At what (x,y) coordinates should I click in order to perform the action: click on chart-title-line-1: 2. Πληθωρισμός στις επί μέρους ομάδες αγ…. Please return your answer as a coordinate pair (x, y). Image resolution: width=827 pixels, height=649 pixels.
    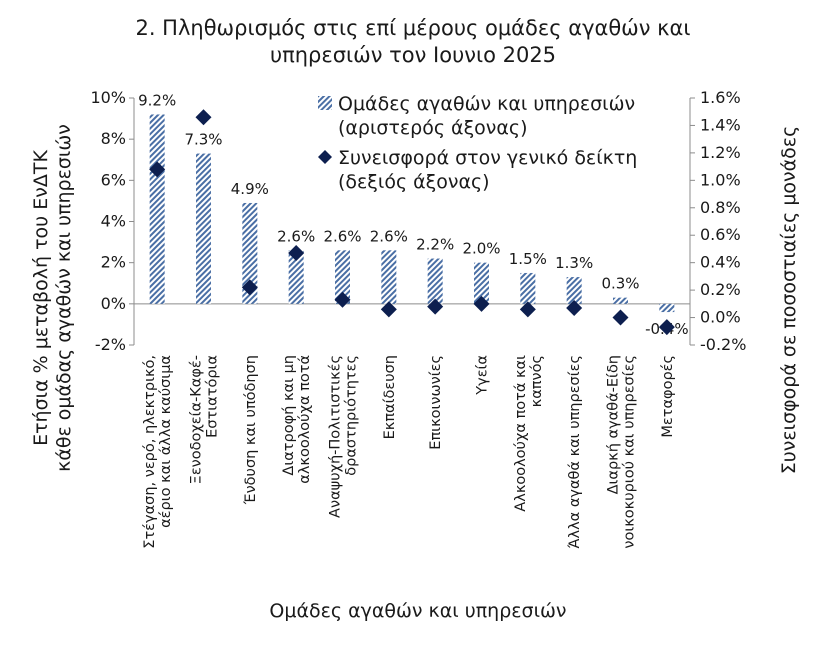
    Looking at the image, I should click on (412, 28).